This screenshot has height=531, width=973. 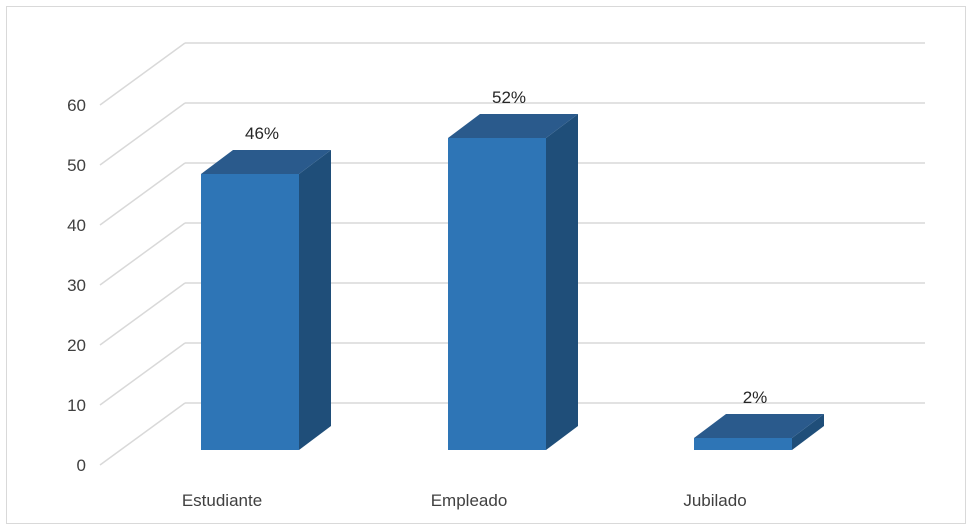 I want to click on y-tick-label: 40, so click(x=76, y=225).